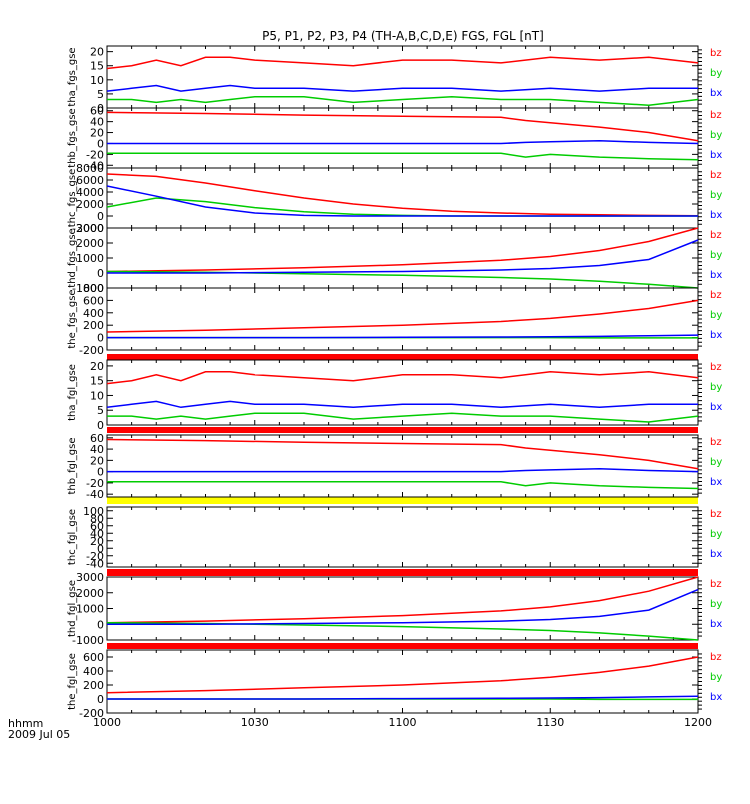 The height and width of the screenshot is (804, 750). What do you see at coordinates (72, 466) in the screenshot?
I see `y-axis-label: thb_fgl_gse` at bounding box center [72, 466].